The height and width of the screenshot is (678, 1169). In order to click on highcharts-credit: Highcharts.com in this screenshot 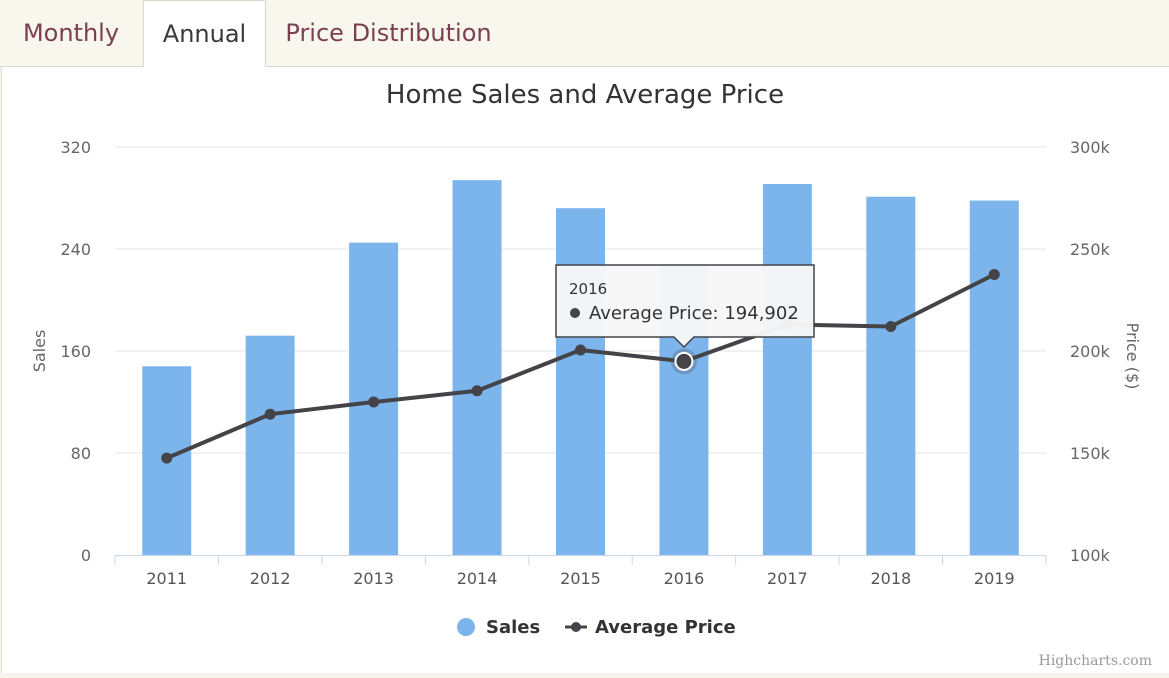, I will do `click(1095, 661)`.